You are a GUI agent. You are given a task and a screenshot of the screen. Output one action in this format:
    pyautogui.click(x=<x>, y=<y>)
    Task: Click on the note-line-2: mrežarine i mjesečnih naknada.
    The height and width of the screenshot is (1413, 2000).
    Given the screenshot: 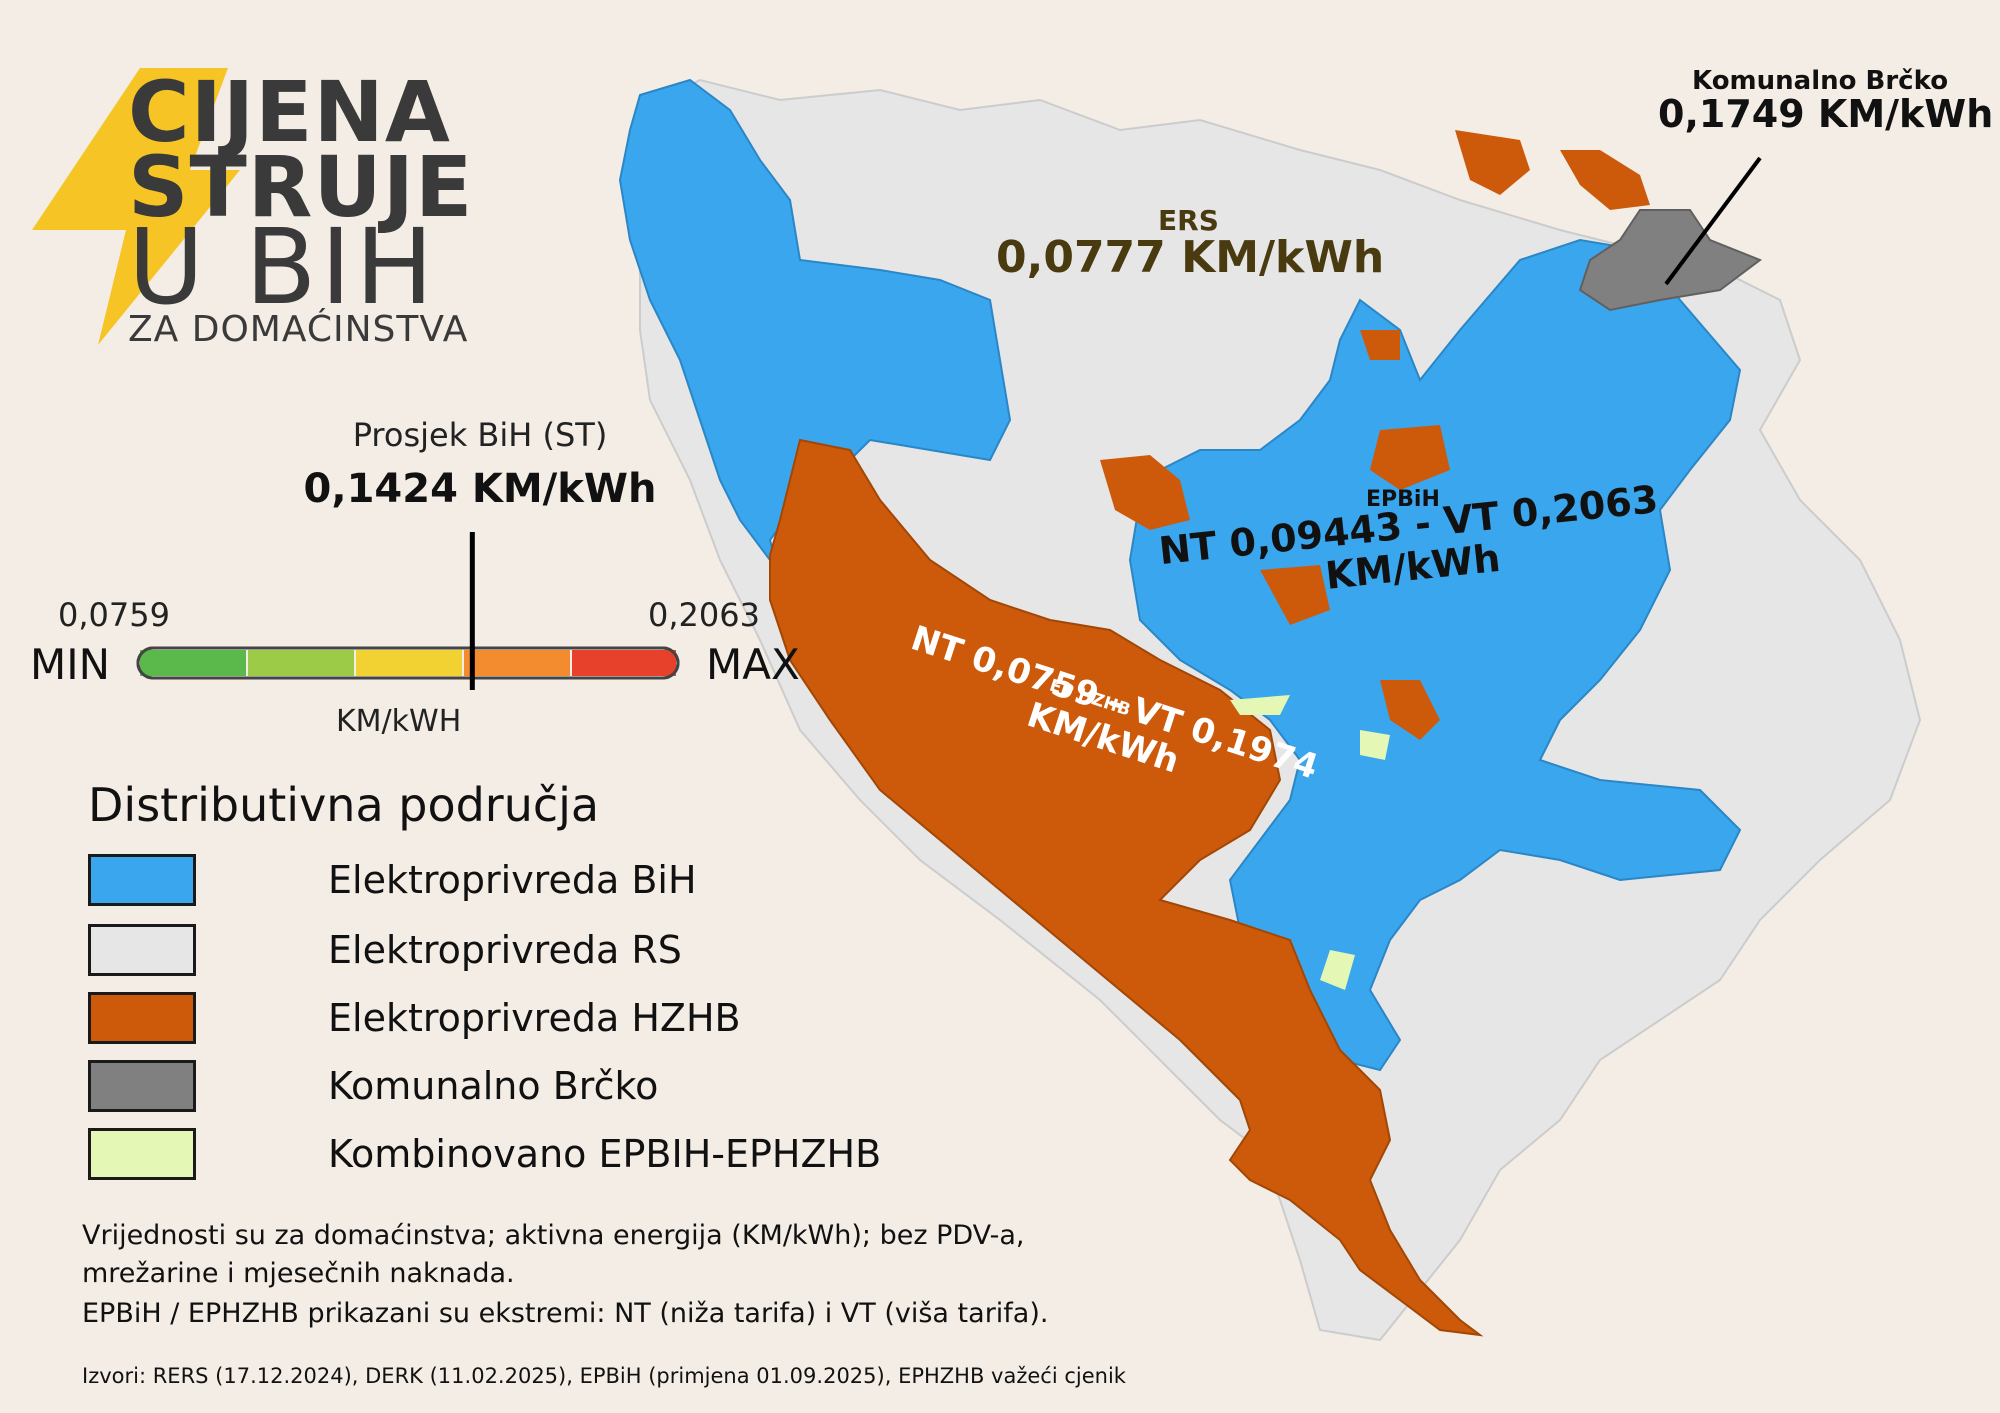 What is the action you would take?
    pyautogui.click(x=298, y=1273)
    